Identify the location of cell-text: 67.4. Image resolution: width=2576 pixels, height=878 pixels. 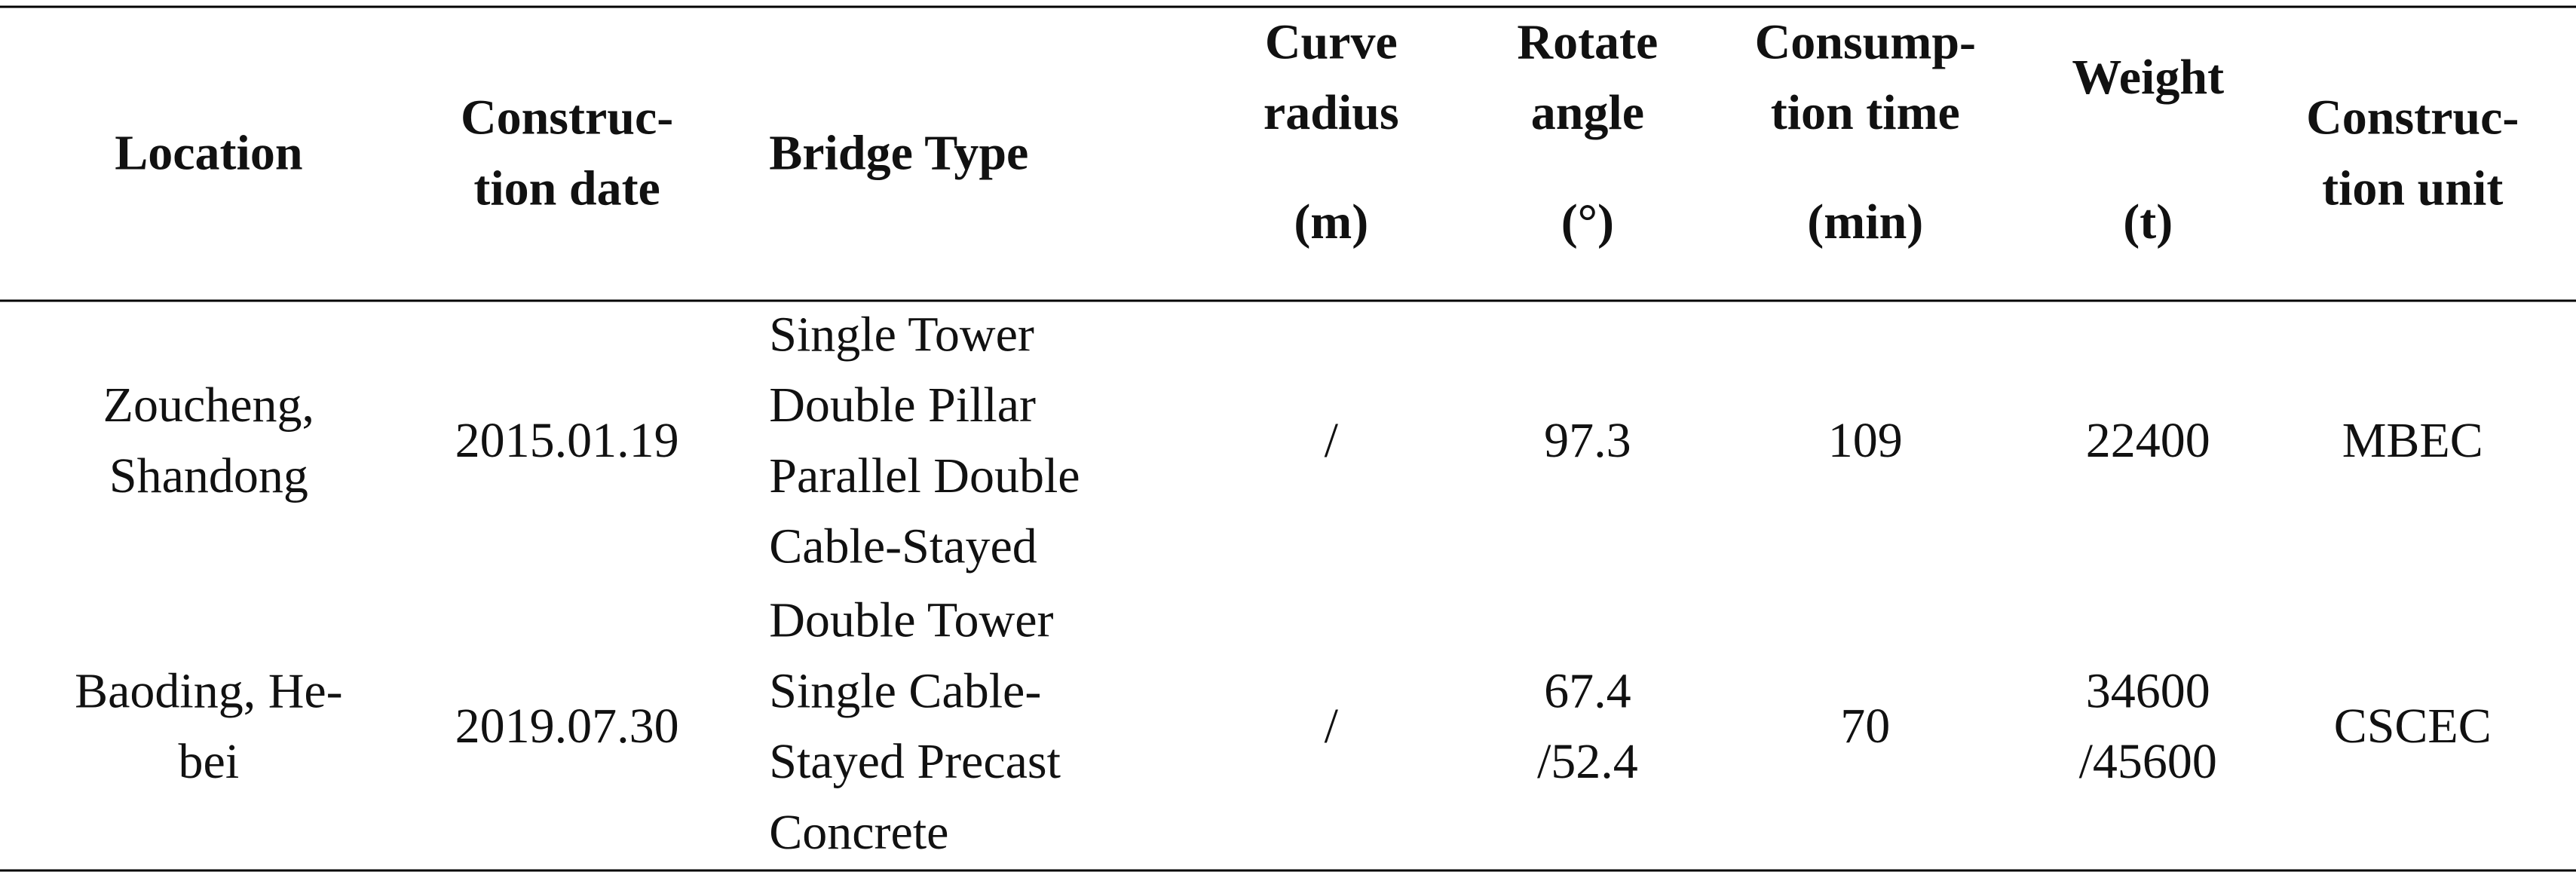
(1587, 690).